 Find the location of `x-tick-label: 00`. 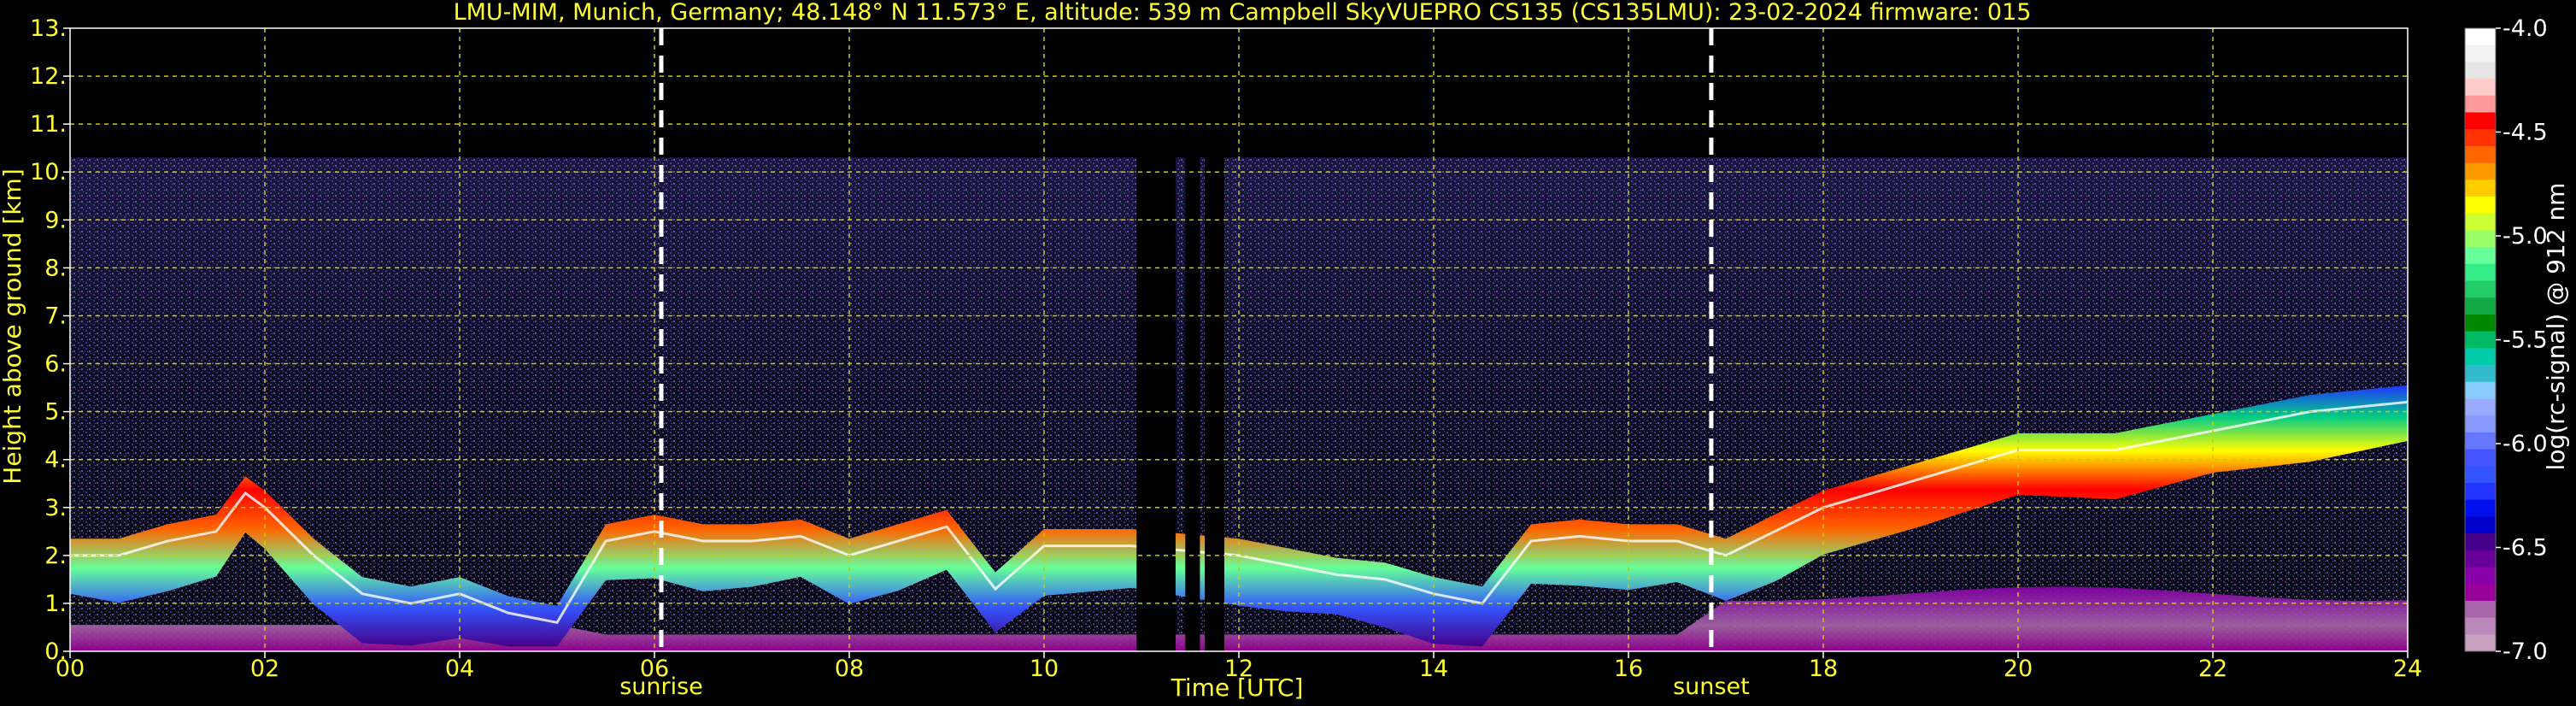

x-tick-label: 00 is located at coordinates (70, 669).